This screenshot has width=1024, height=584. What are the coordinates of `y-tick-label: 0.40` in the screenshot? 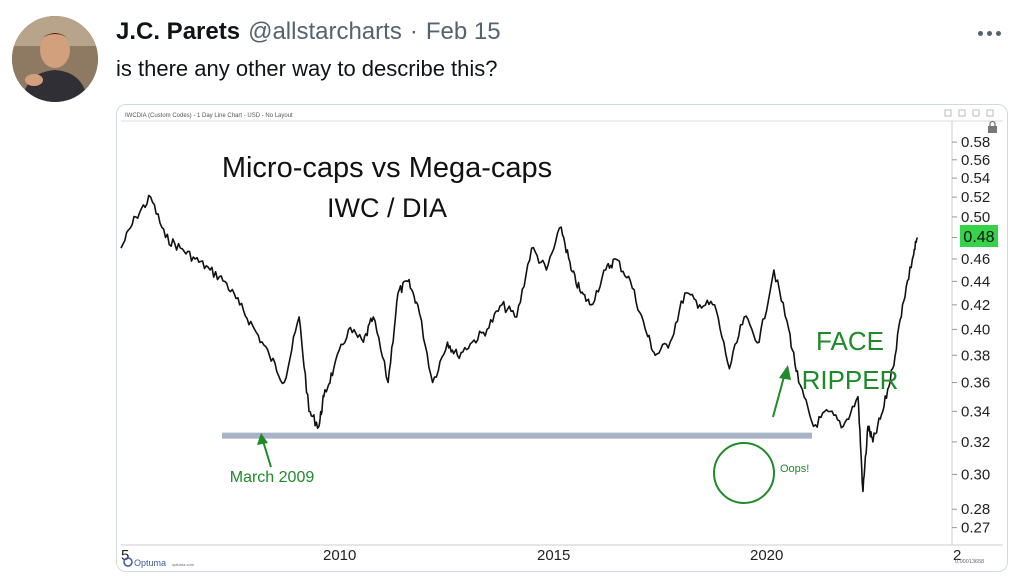 It's located at (975, 329).